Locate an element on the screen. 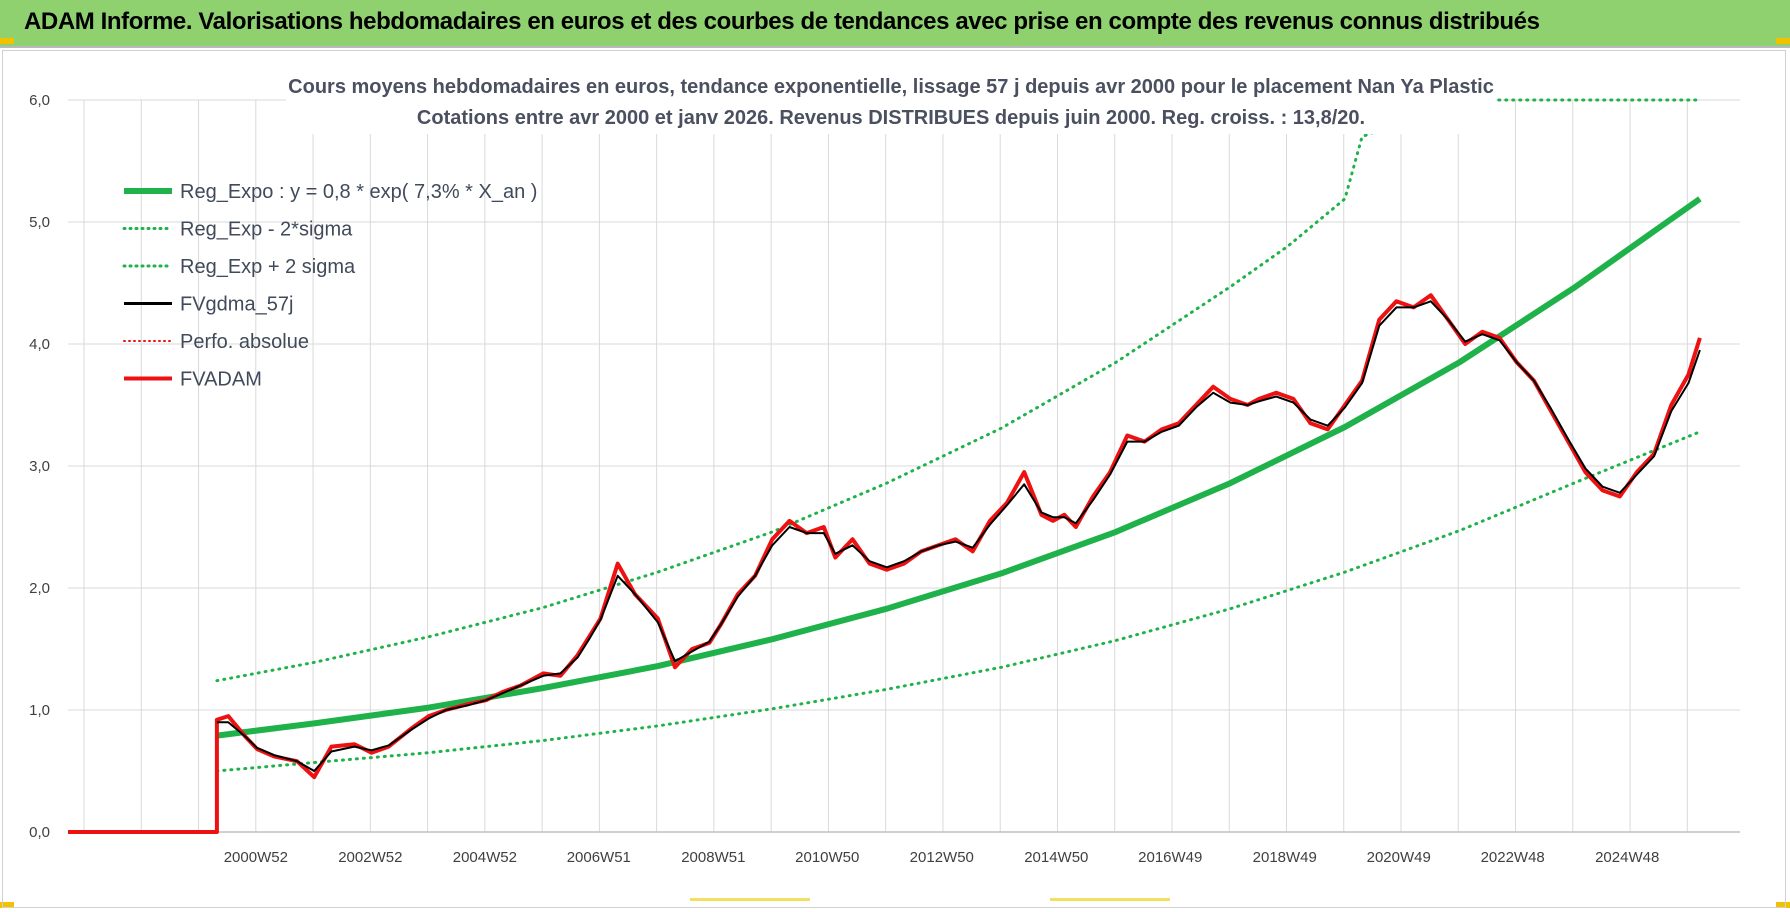 The width and height of the screenshot is (1790, 912). y-tick-label: 3,0 is located at coordinates (39, 466).